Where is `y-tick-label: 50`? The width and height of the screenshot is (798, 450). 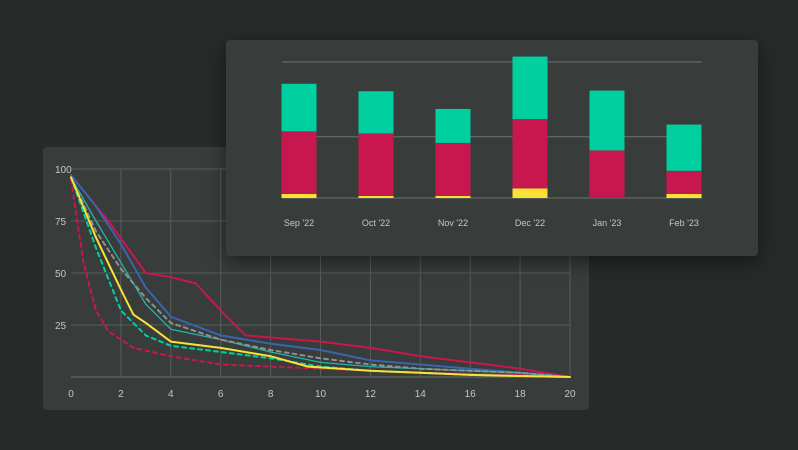
y-tick-label: 50 is located at coordinates (61, 274).